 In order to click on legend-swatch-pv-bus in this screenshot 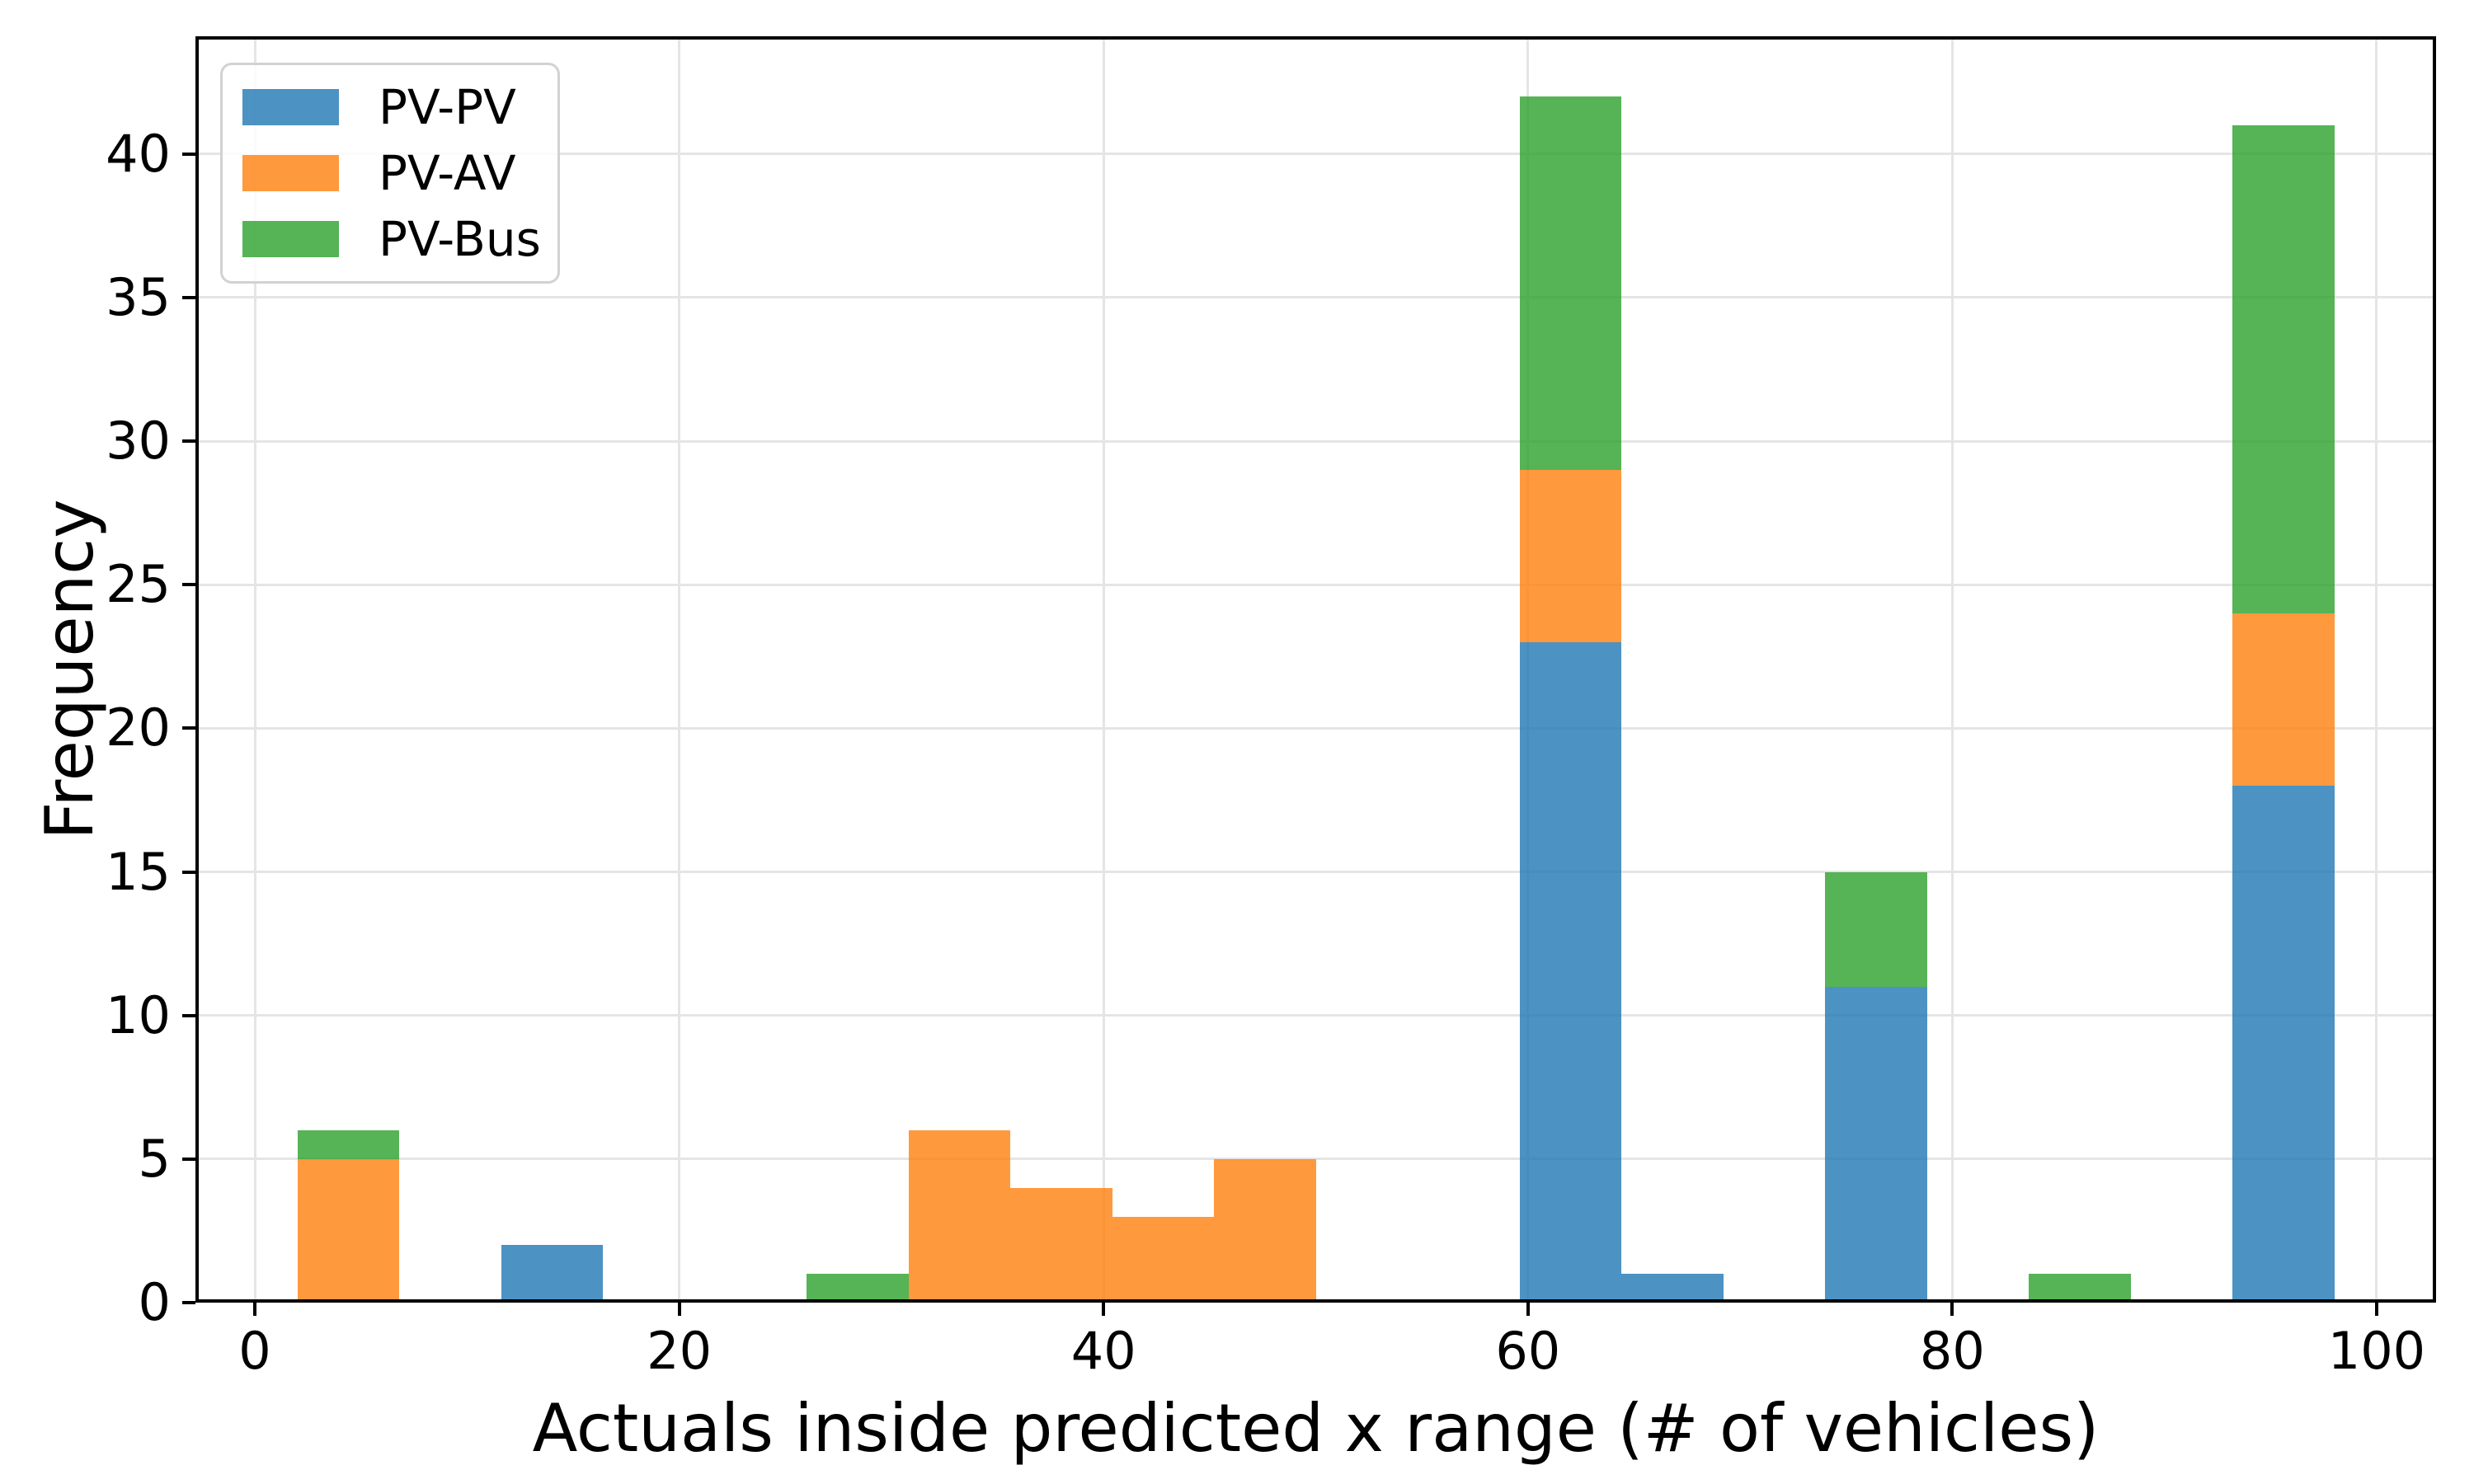, I will do `click(290, 239)`.